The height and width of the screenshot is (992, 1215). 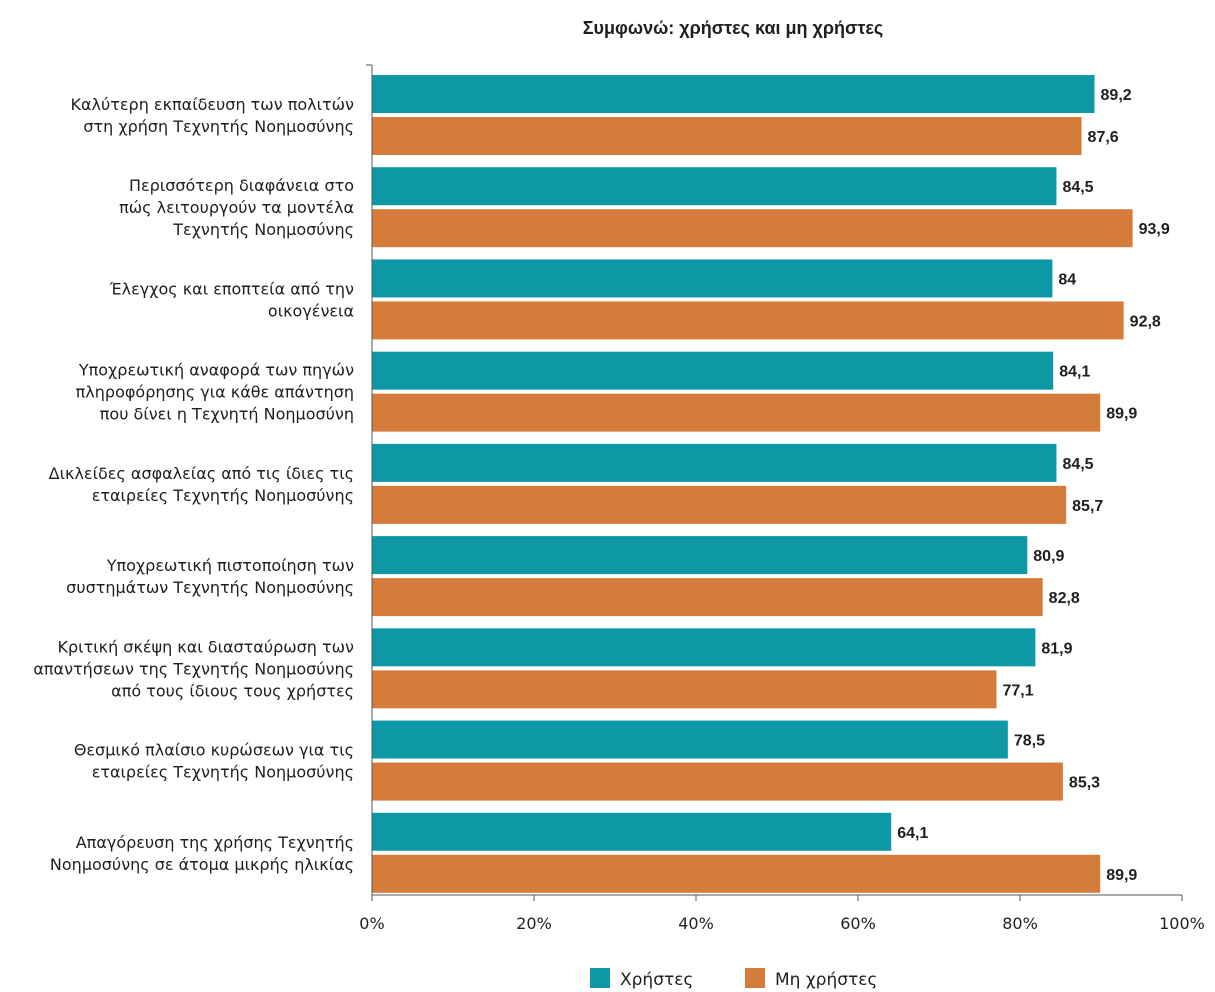 What do you see at coordinates (696, 923) in the screenshot?
I see `x-tick-label: 40%` at bounding box center [696, 923].